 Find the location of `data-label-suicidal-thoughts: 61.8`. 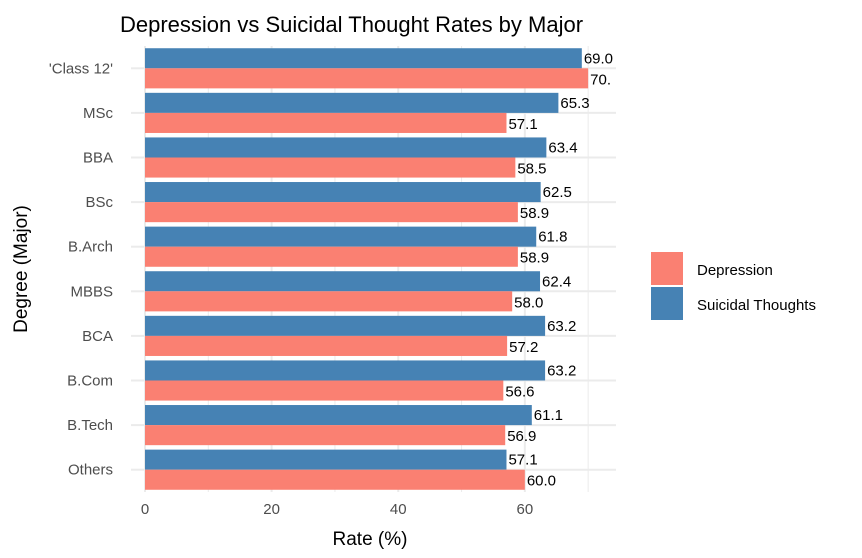

data-label-suicidal-thoughts: 61.8 is located at coordinates (552, 237).